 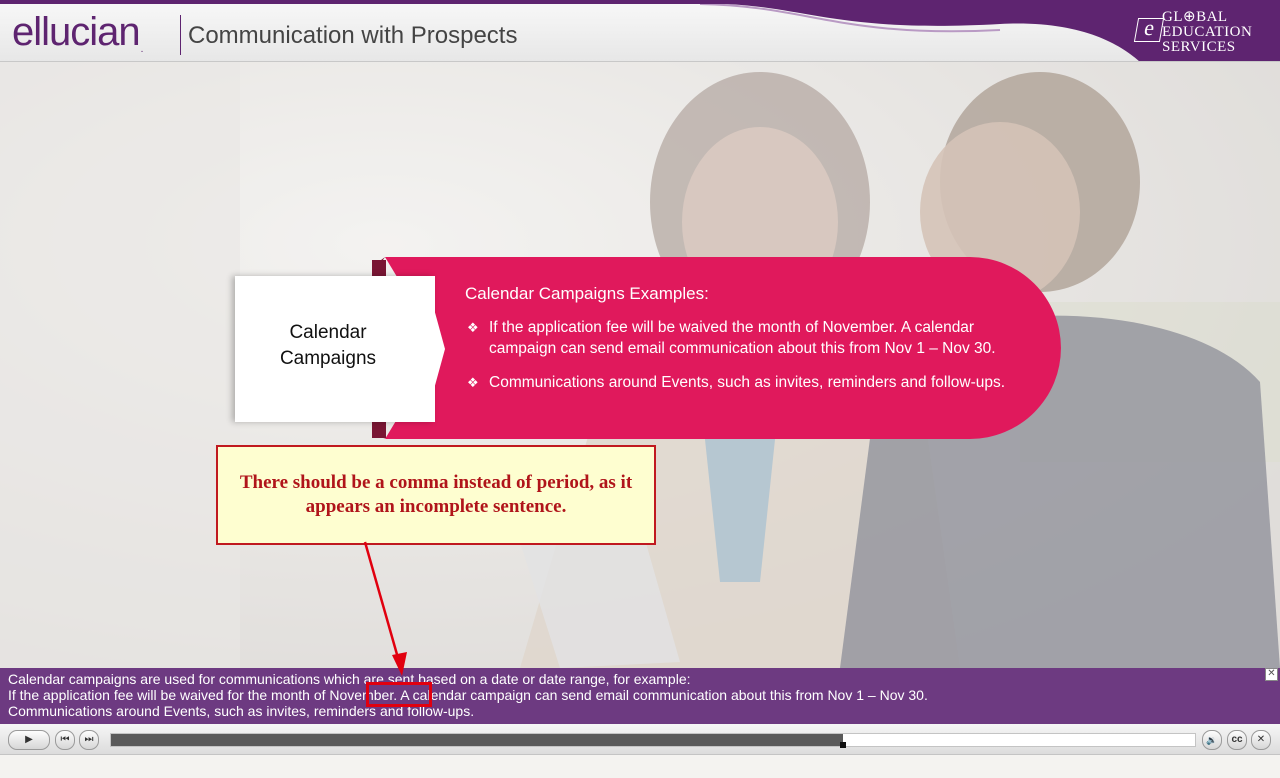 What do you see at coordinates (77, 32) in the screenshot?
I see `ellucian-logo: ellucian.` at bounding box center [77, 32].